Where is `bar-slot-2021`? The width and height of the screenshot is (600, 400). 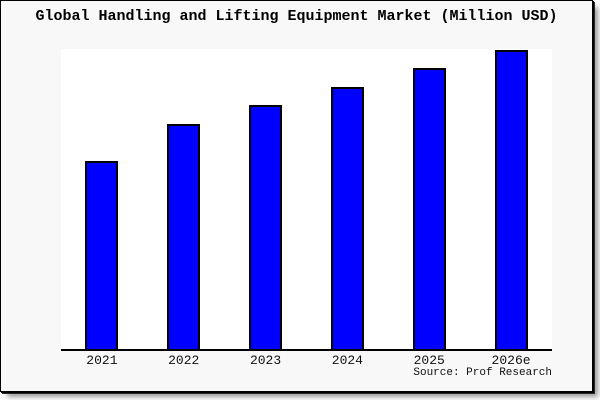 bar-slot-2021 is located at coordinates (102, 199).